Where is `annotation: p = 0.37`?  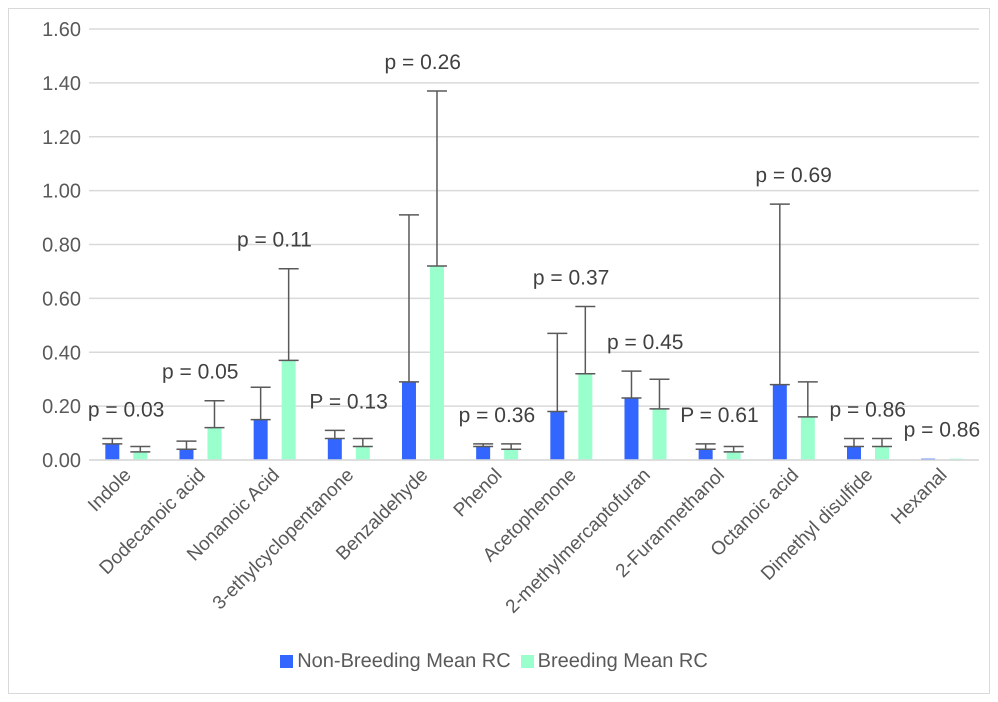
annotation: p = 0.37 is located at coordinates (571, 278).